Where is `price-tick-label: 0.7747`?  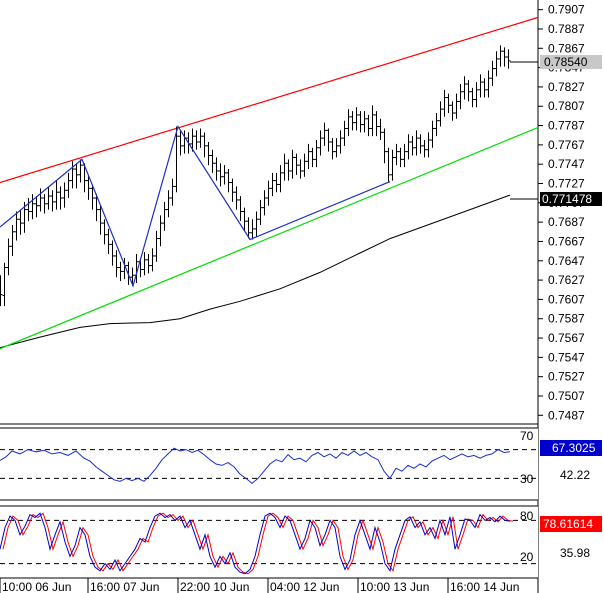
price-tick-label: 0.7747 is located at coordinates (566, 164).